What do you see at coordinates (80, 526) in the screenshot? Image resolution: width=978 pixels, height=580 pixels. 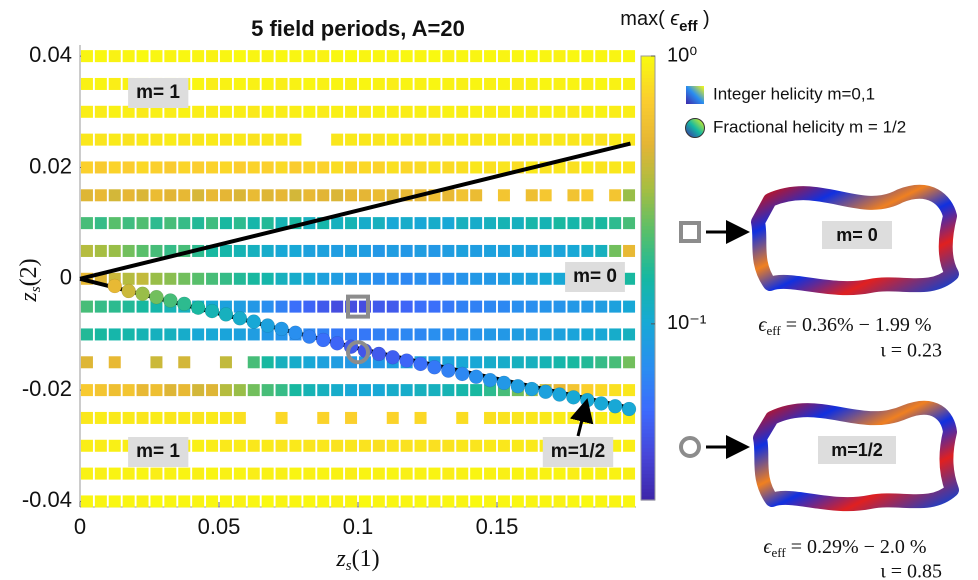 I see `x-tick-label: 0` at bounding box center [80, 526].